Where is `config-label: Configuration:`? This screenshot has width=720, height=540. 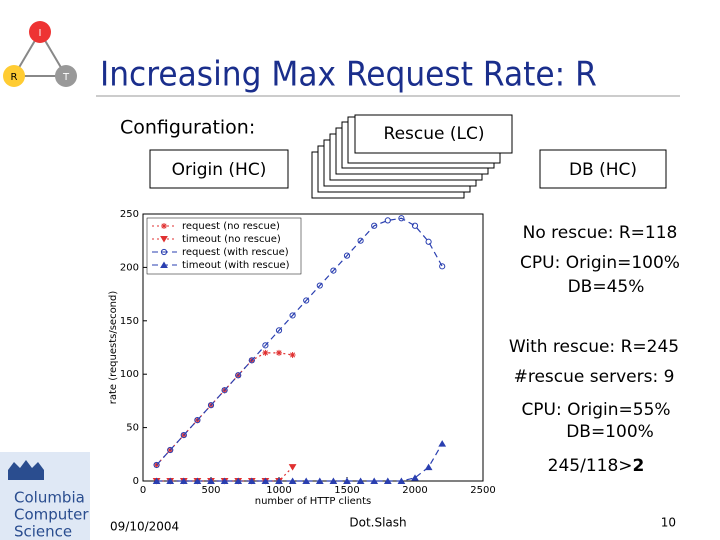
config-label: Configuration: is located at coordinates (187, 128).